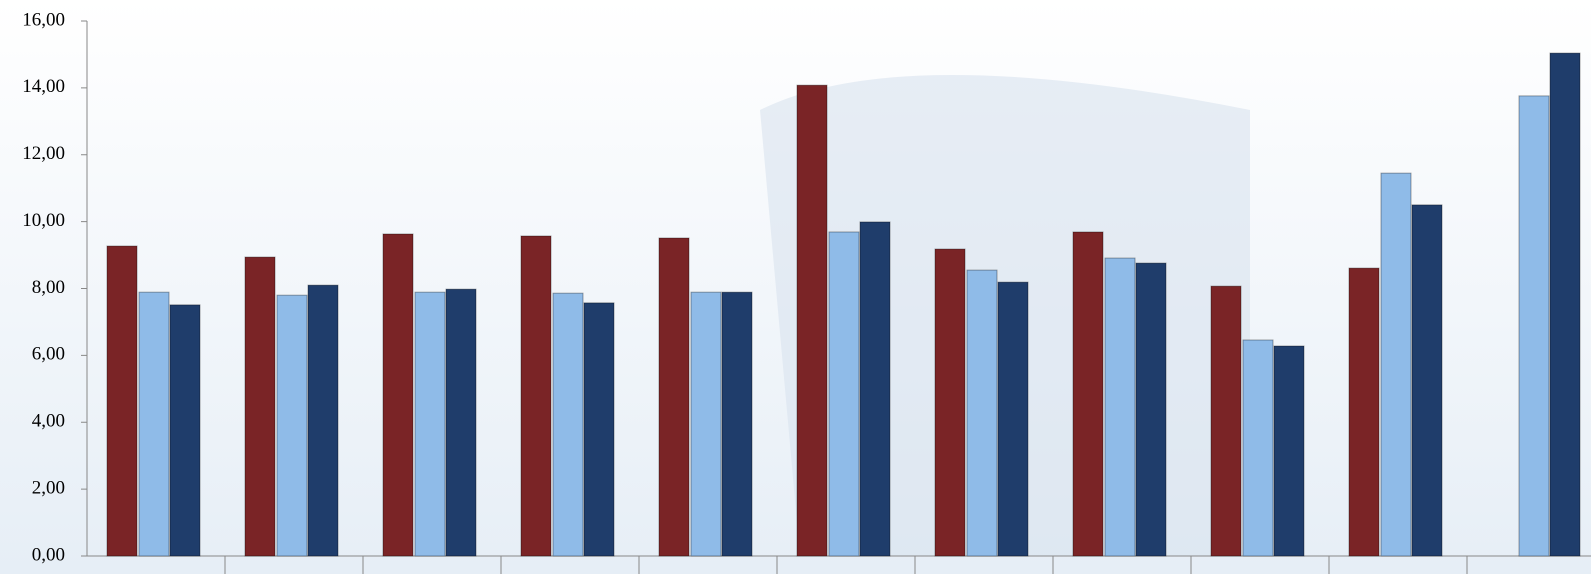 This screenshot has width=1591, height=574. What do you see at coordinates (48, 421) in the screenshot?
I see `y-tick-label: 4,00` at bounding box center [48, 421].